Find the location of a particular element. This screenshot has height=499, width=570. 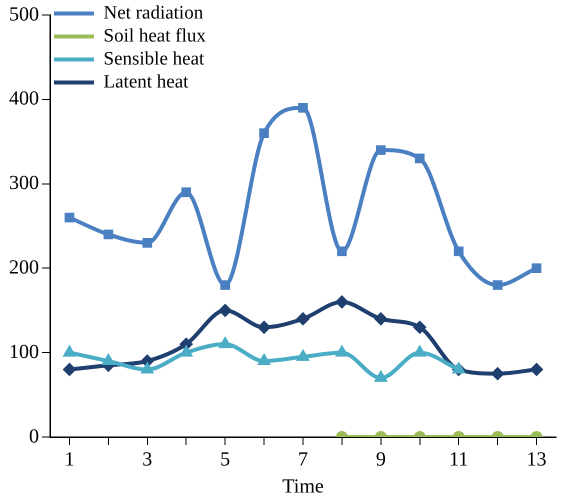

x-tick-label: 5 is located at coordinates (225, 459).